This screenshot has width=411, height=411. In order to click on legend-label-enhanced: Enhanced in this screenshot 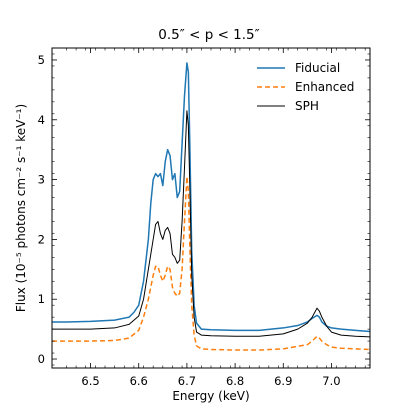, I will do `click(324, 87)`.